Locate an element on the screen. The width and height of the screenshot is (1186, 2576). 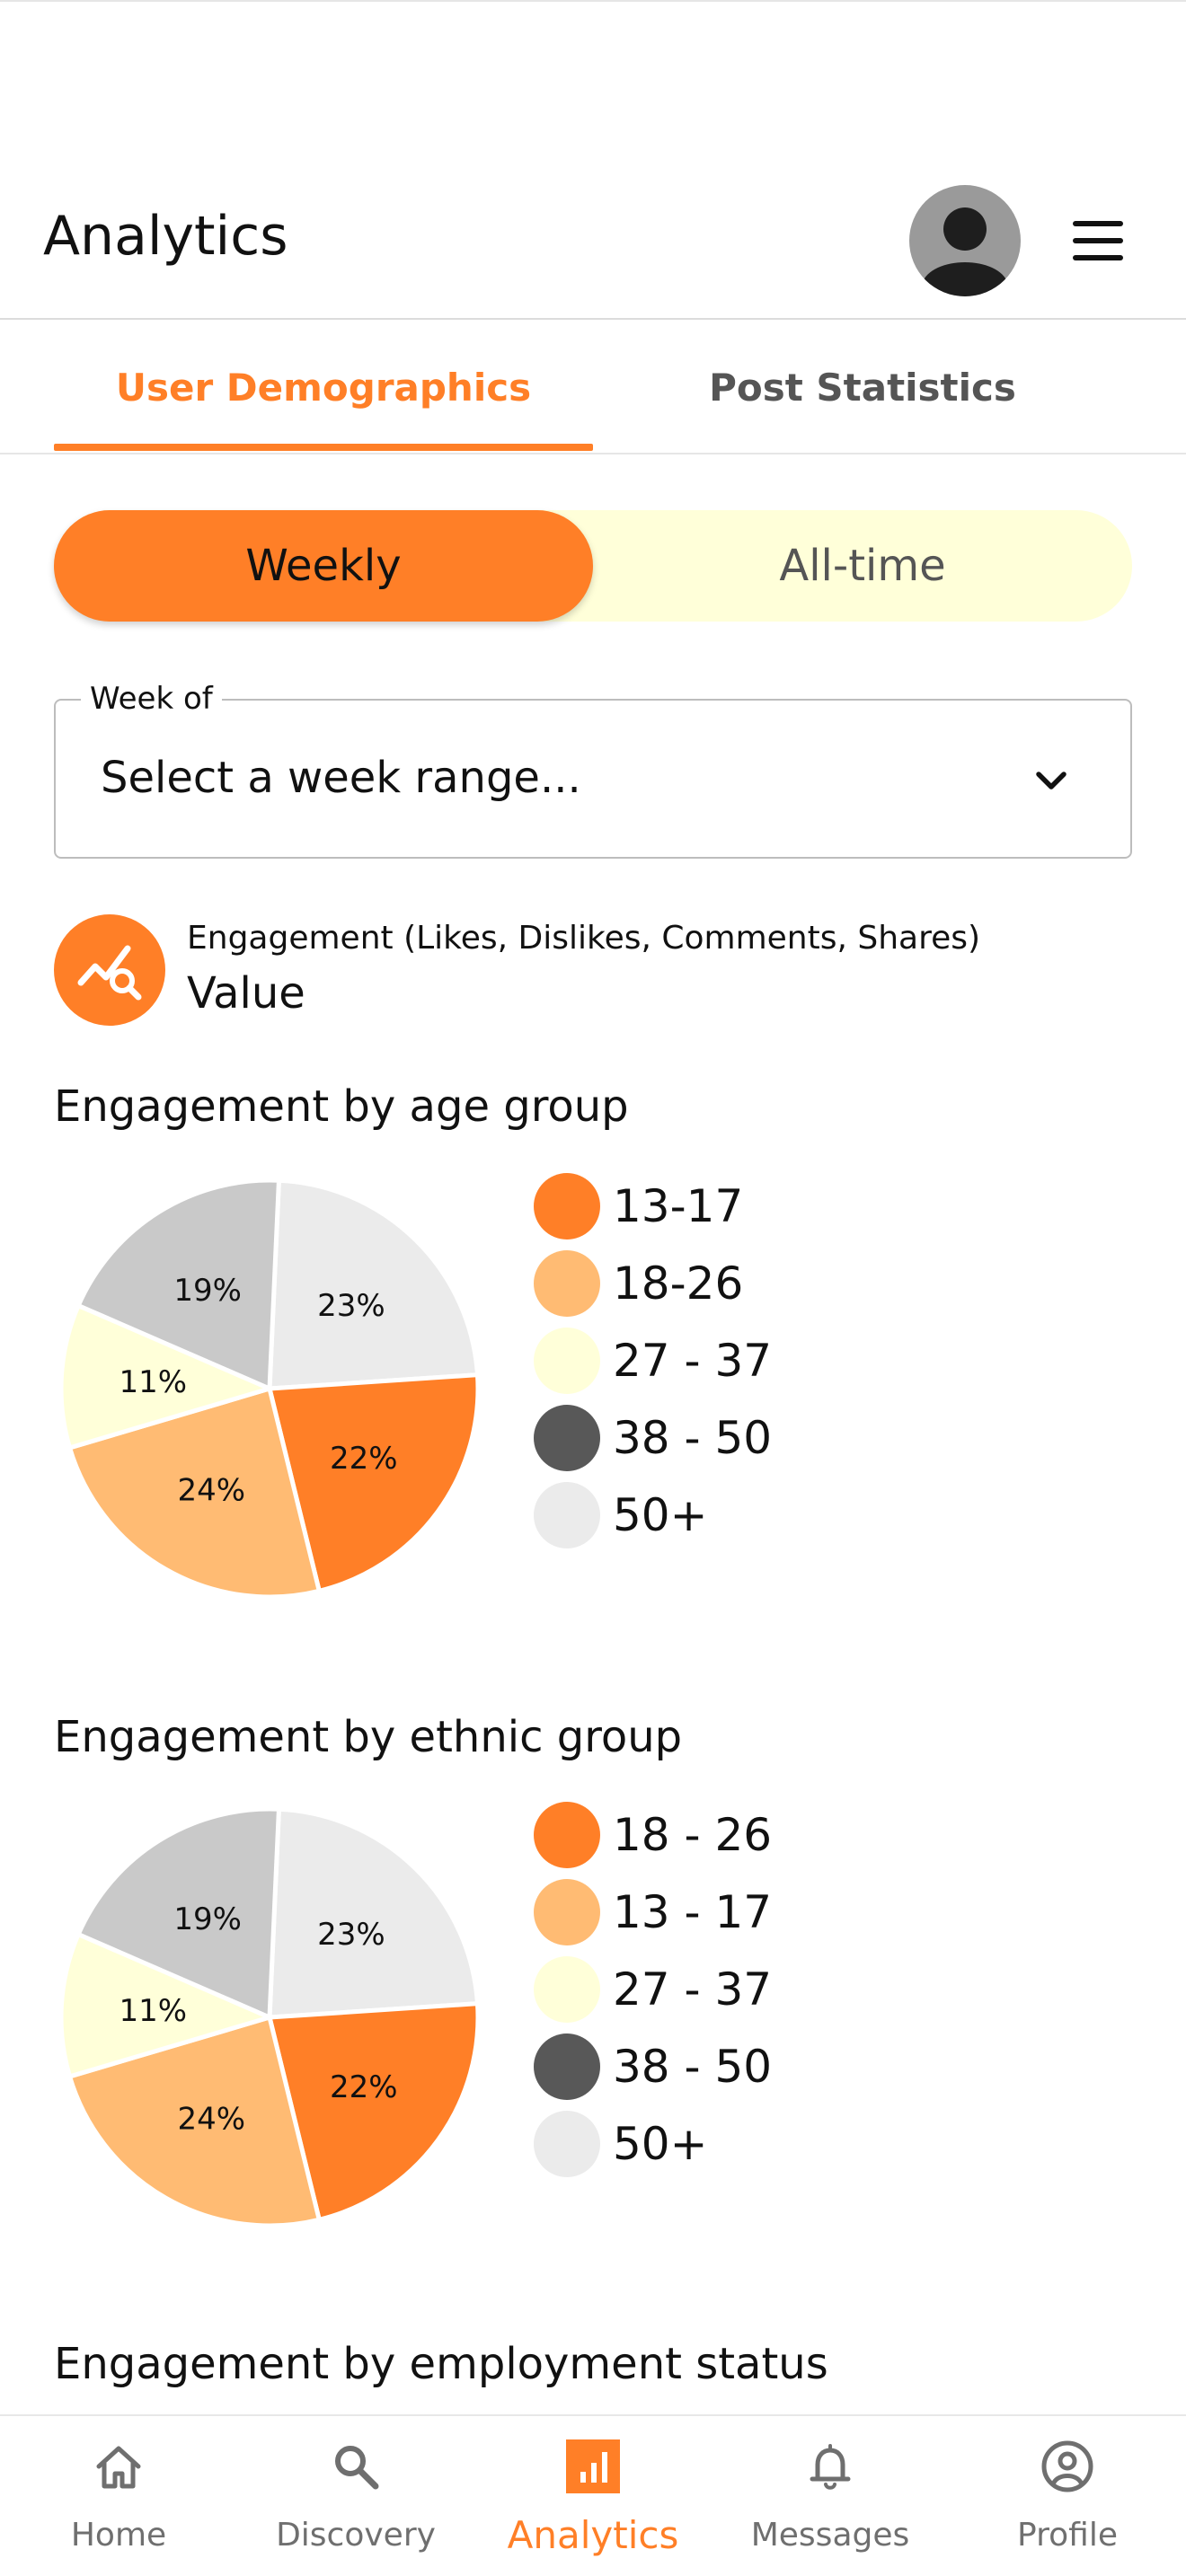
analytics-icon is located at coordinates (593, 2466).